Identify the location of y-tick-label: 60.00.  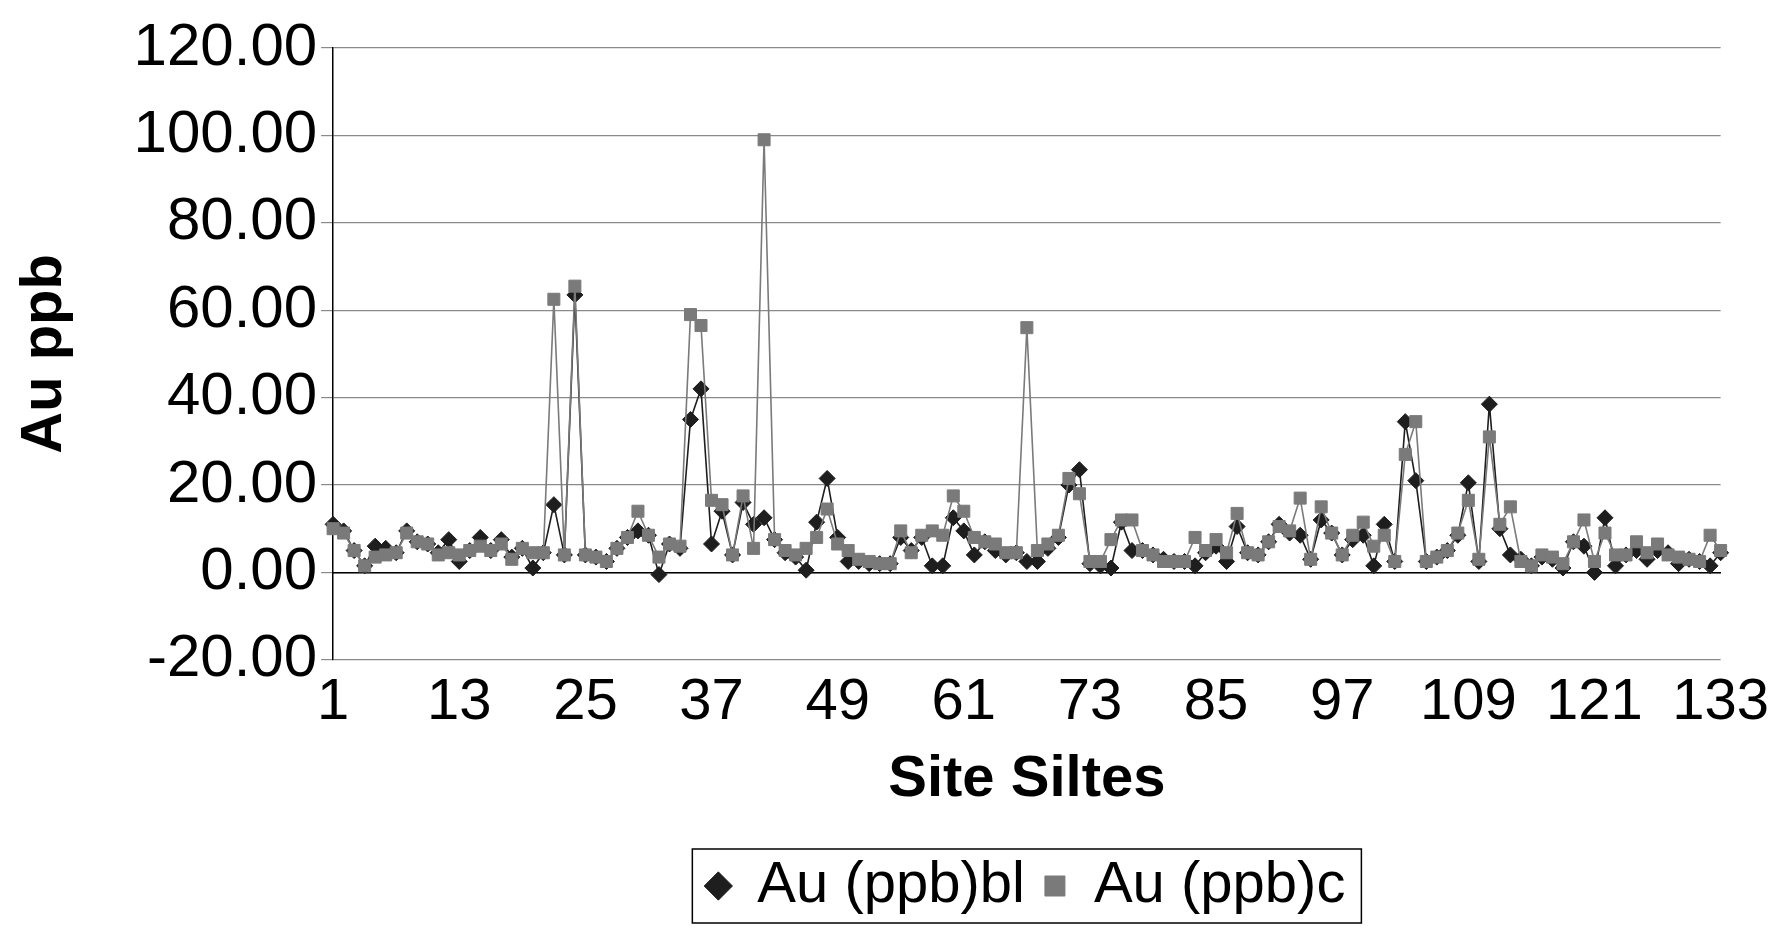
(242, 306).